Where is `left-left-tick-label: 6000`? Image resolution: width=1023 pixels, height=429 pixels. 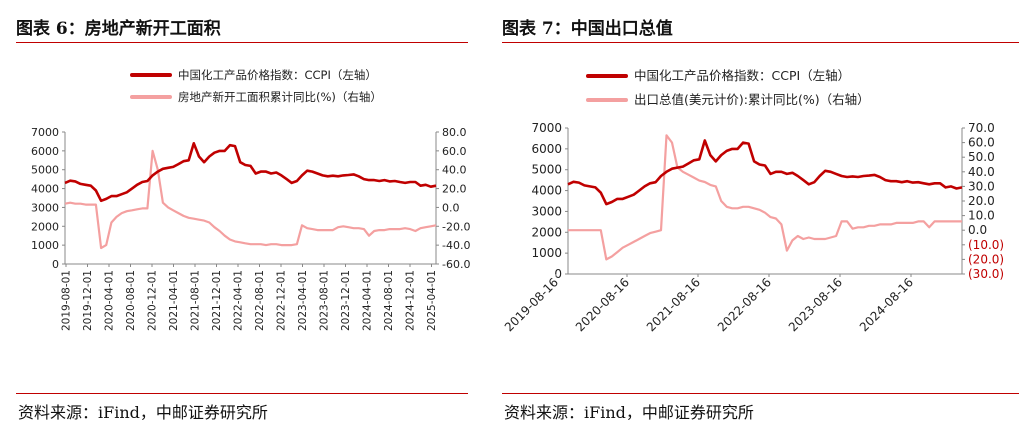 left-left-tick-label: 6000 is located at coordinates (45, 151).